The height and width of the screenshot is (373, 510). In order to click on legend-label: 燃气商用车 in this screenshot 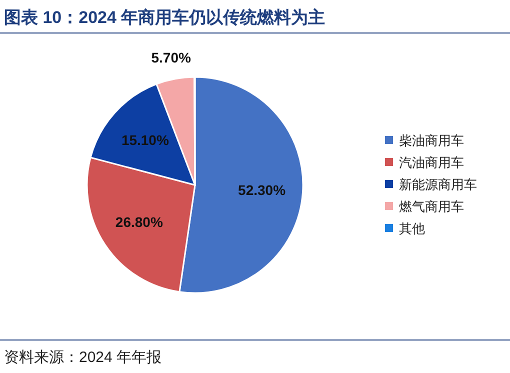, I will do `click(431, 206)`.